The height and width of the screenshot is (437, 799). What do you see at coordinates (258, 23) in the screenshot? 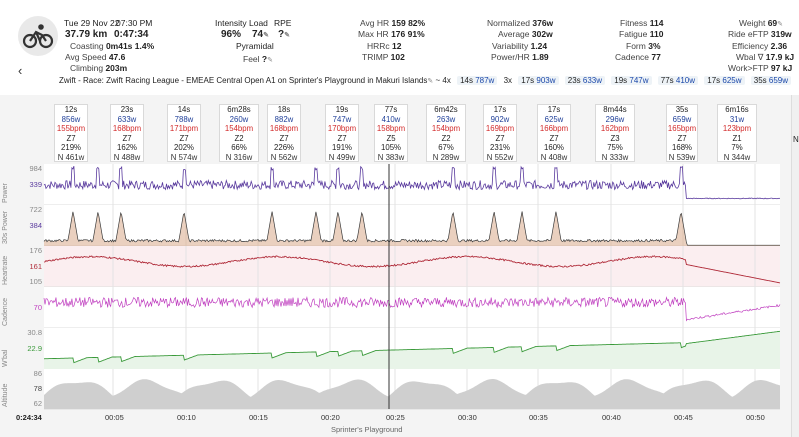
I see `load-label: Load` at bounding box center [258, 23].